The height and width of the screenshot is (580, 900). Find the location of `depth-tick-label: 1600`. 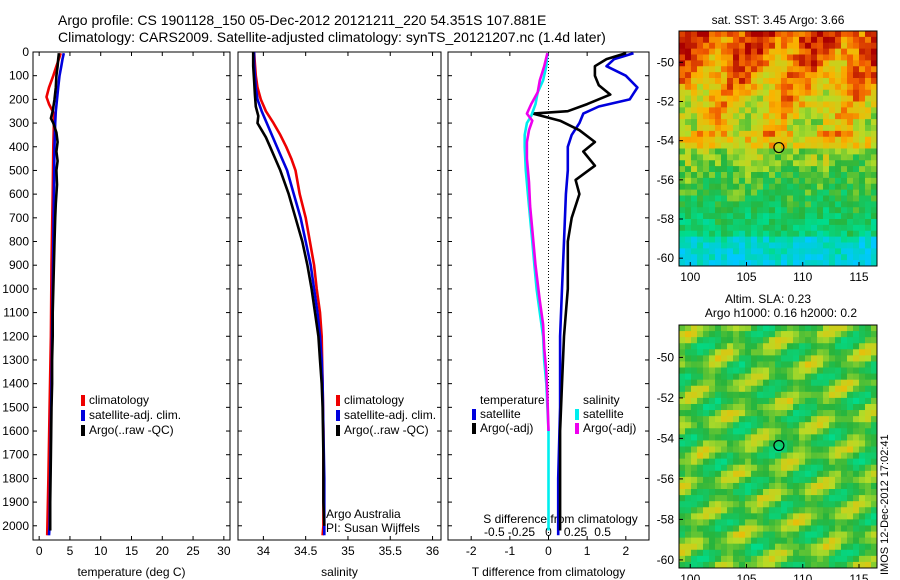

depth-tick-label: 1600 is located at coordinates (15, 431).